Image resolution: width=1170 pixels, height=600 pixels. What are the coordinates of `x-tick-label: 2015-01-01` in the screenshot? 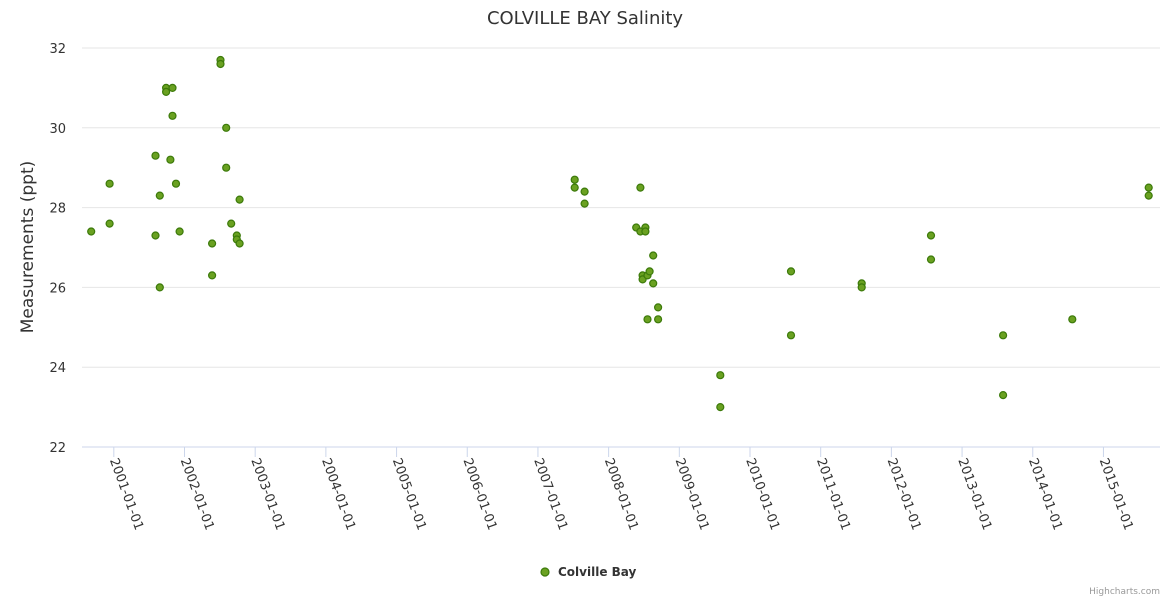 It's located at (1116, 494).